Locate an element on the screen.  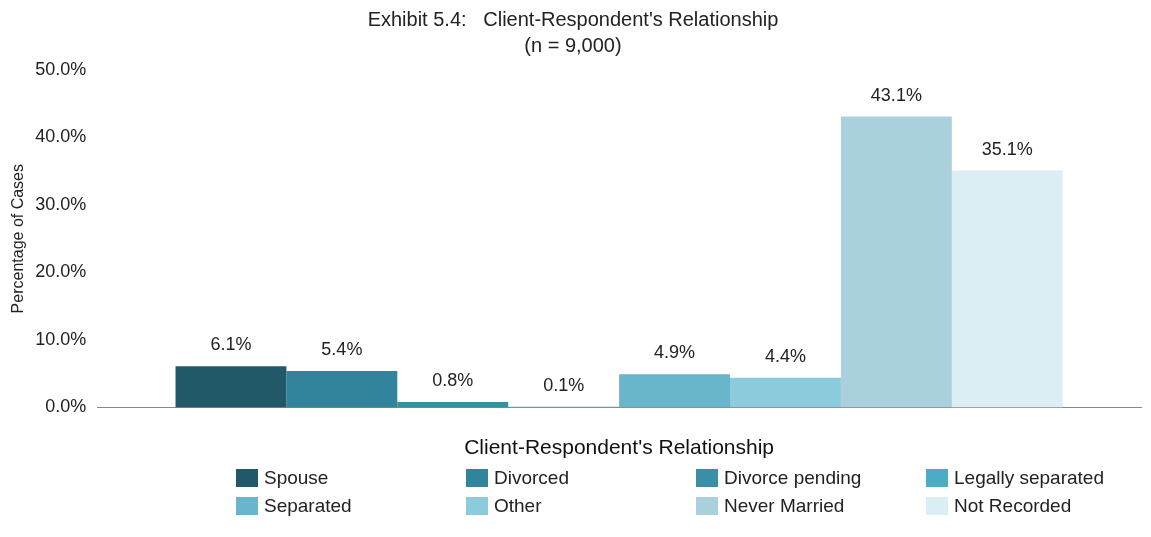
y-tick-label: 40.0% is located at coordinates (61, 136).